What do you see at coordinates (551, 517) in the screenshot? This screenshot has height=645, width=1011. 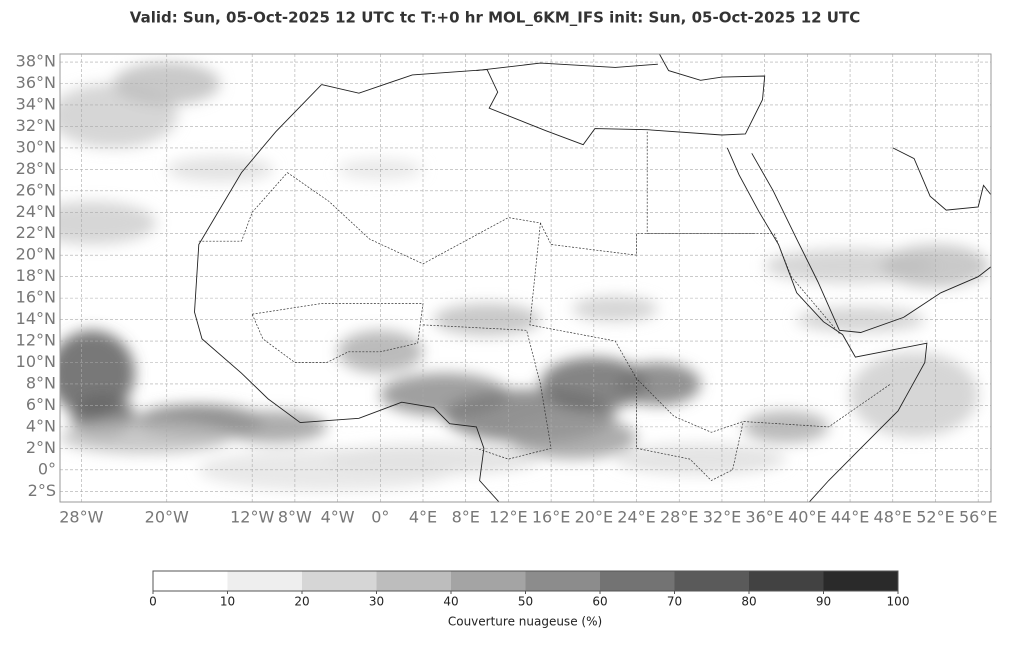 I see `lon-label: 16°E` at bounding box center [551, 517].